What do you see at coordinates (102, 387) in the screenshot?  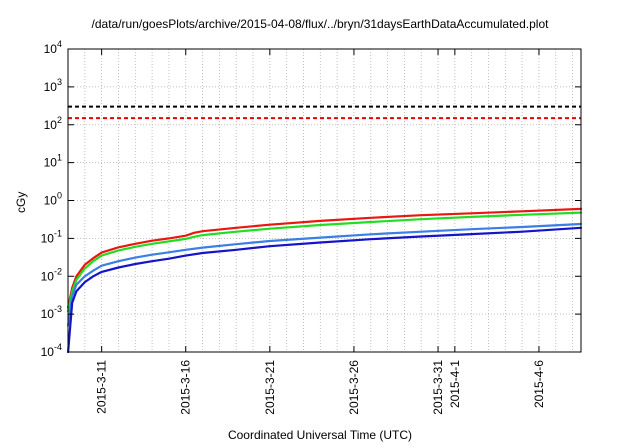 I see `x-tick-label: 2015-3-11` at bounding box center [102, 387].